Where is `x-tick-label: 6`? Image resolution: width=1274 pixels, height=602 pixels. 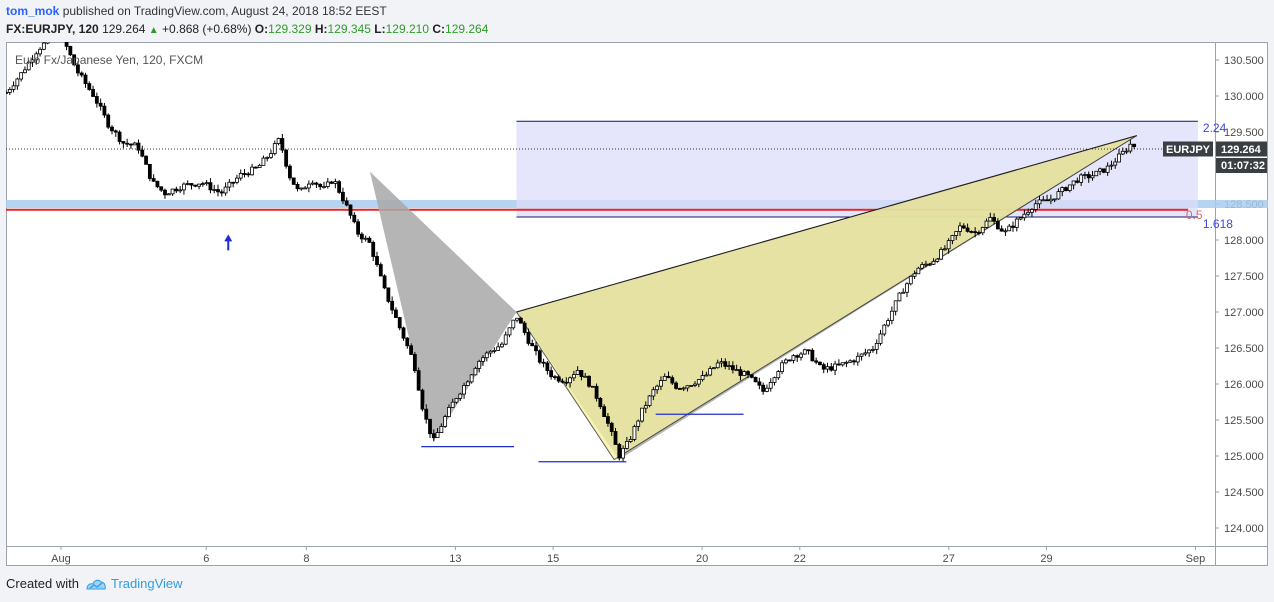 x-tick-label: 6 is located at coordinates (206, 559).